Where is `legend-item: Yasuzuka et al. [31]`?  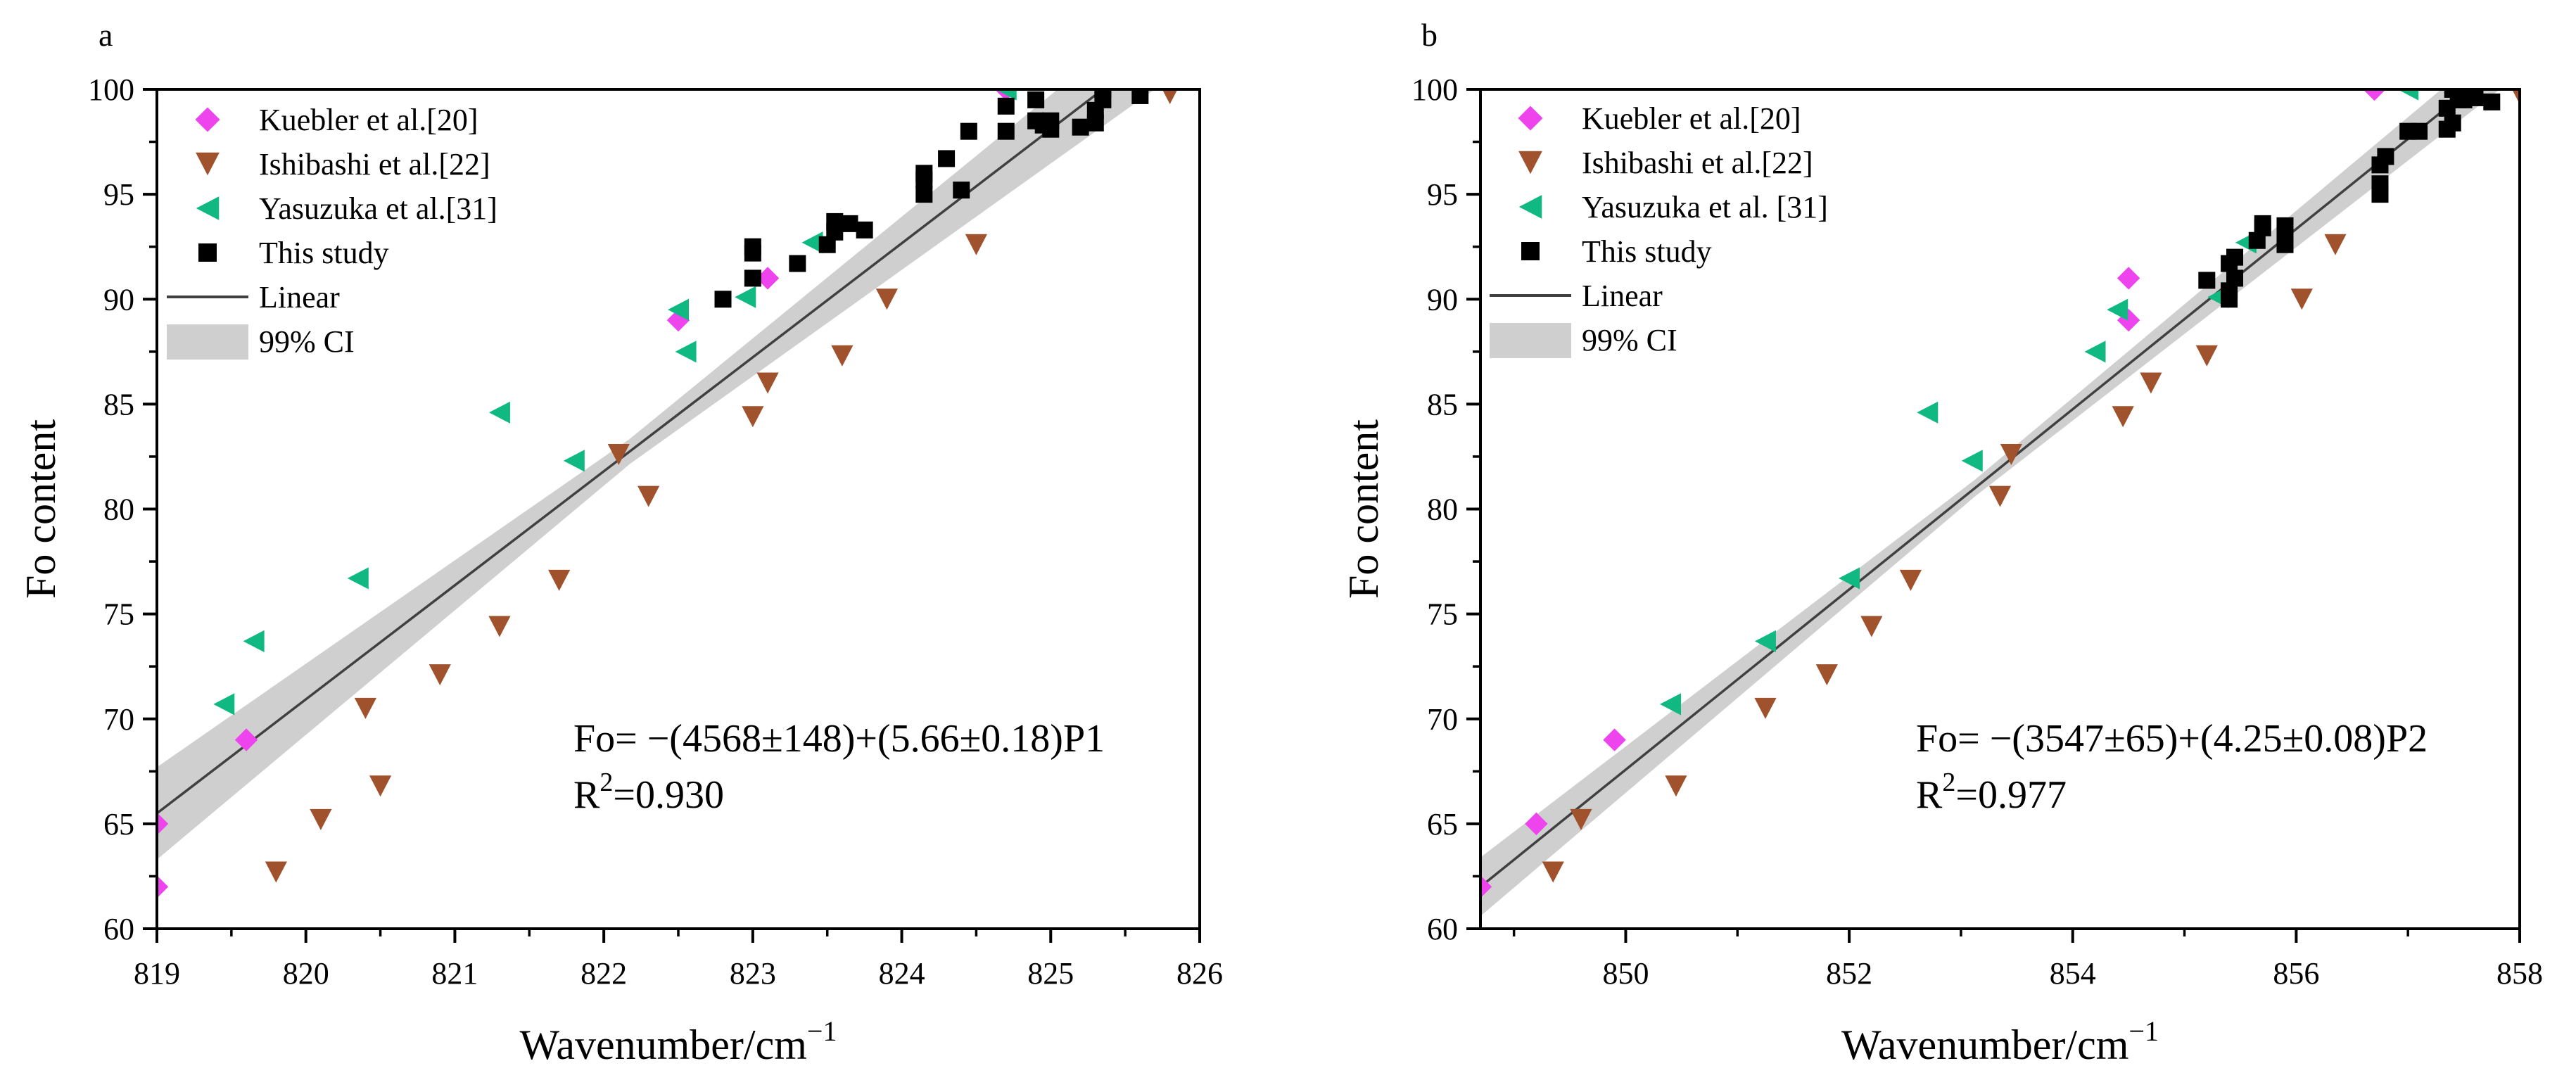
legend-item: Yasuzuka et al. [31] is located at coordinates (1673, 207).